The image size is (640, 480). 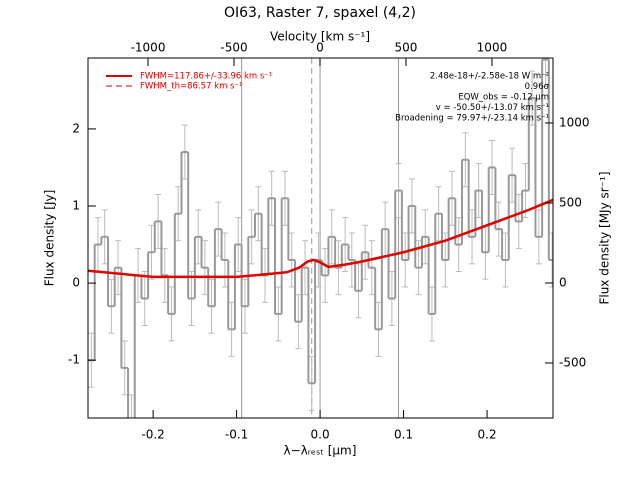 I want to click on annotation: v = -50.50+/-13.07 km s⁻¹, so click(x=492, y=108).